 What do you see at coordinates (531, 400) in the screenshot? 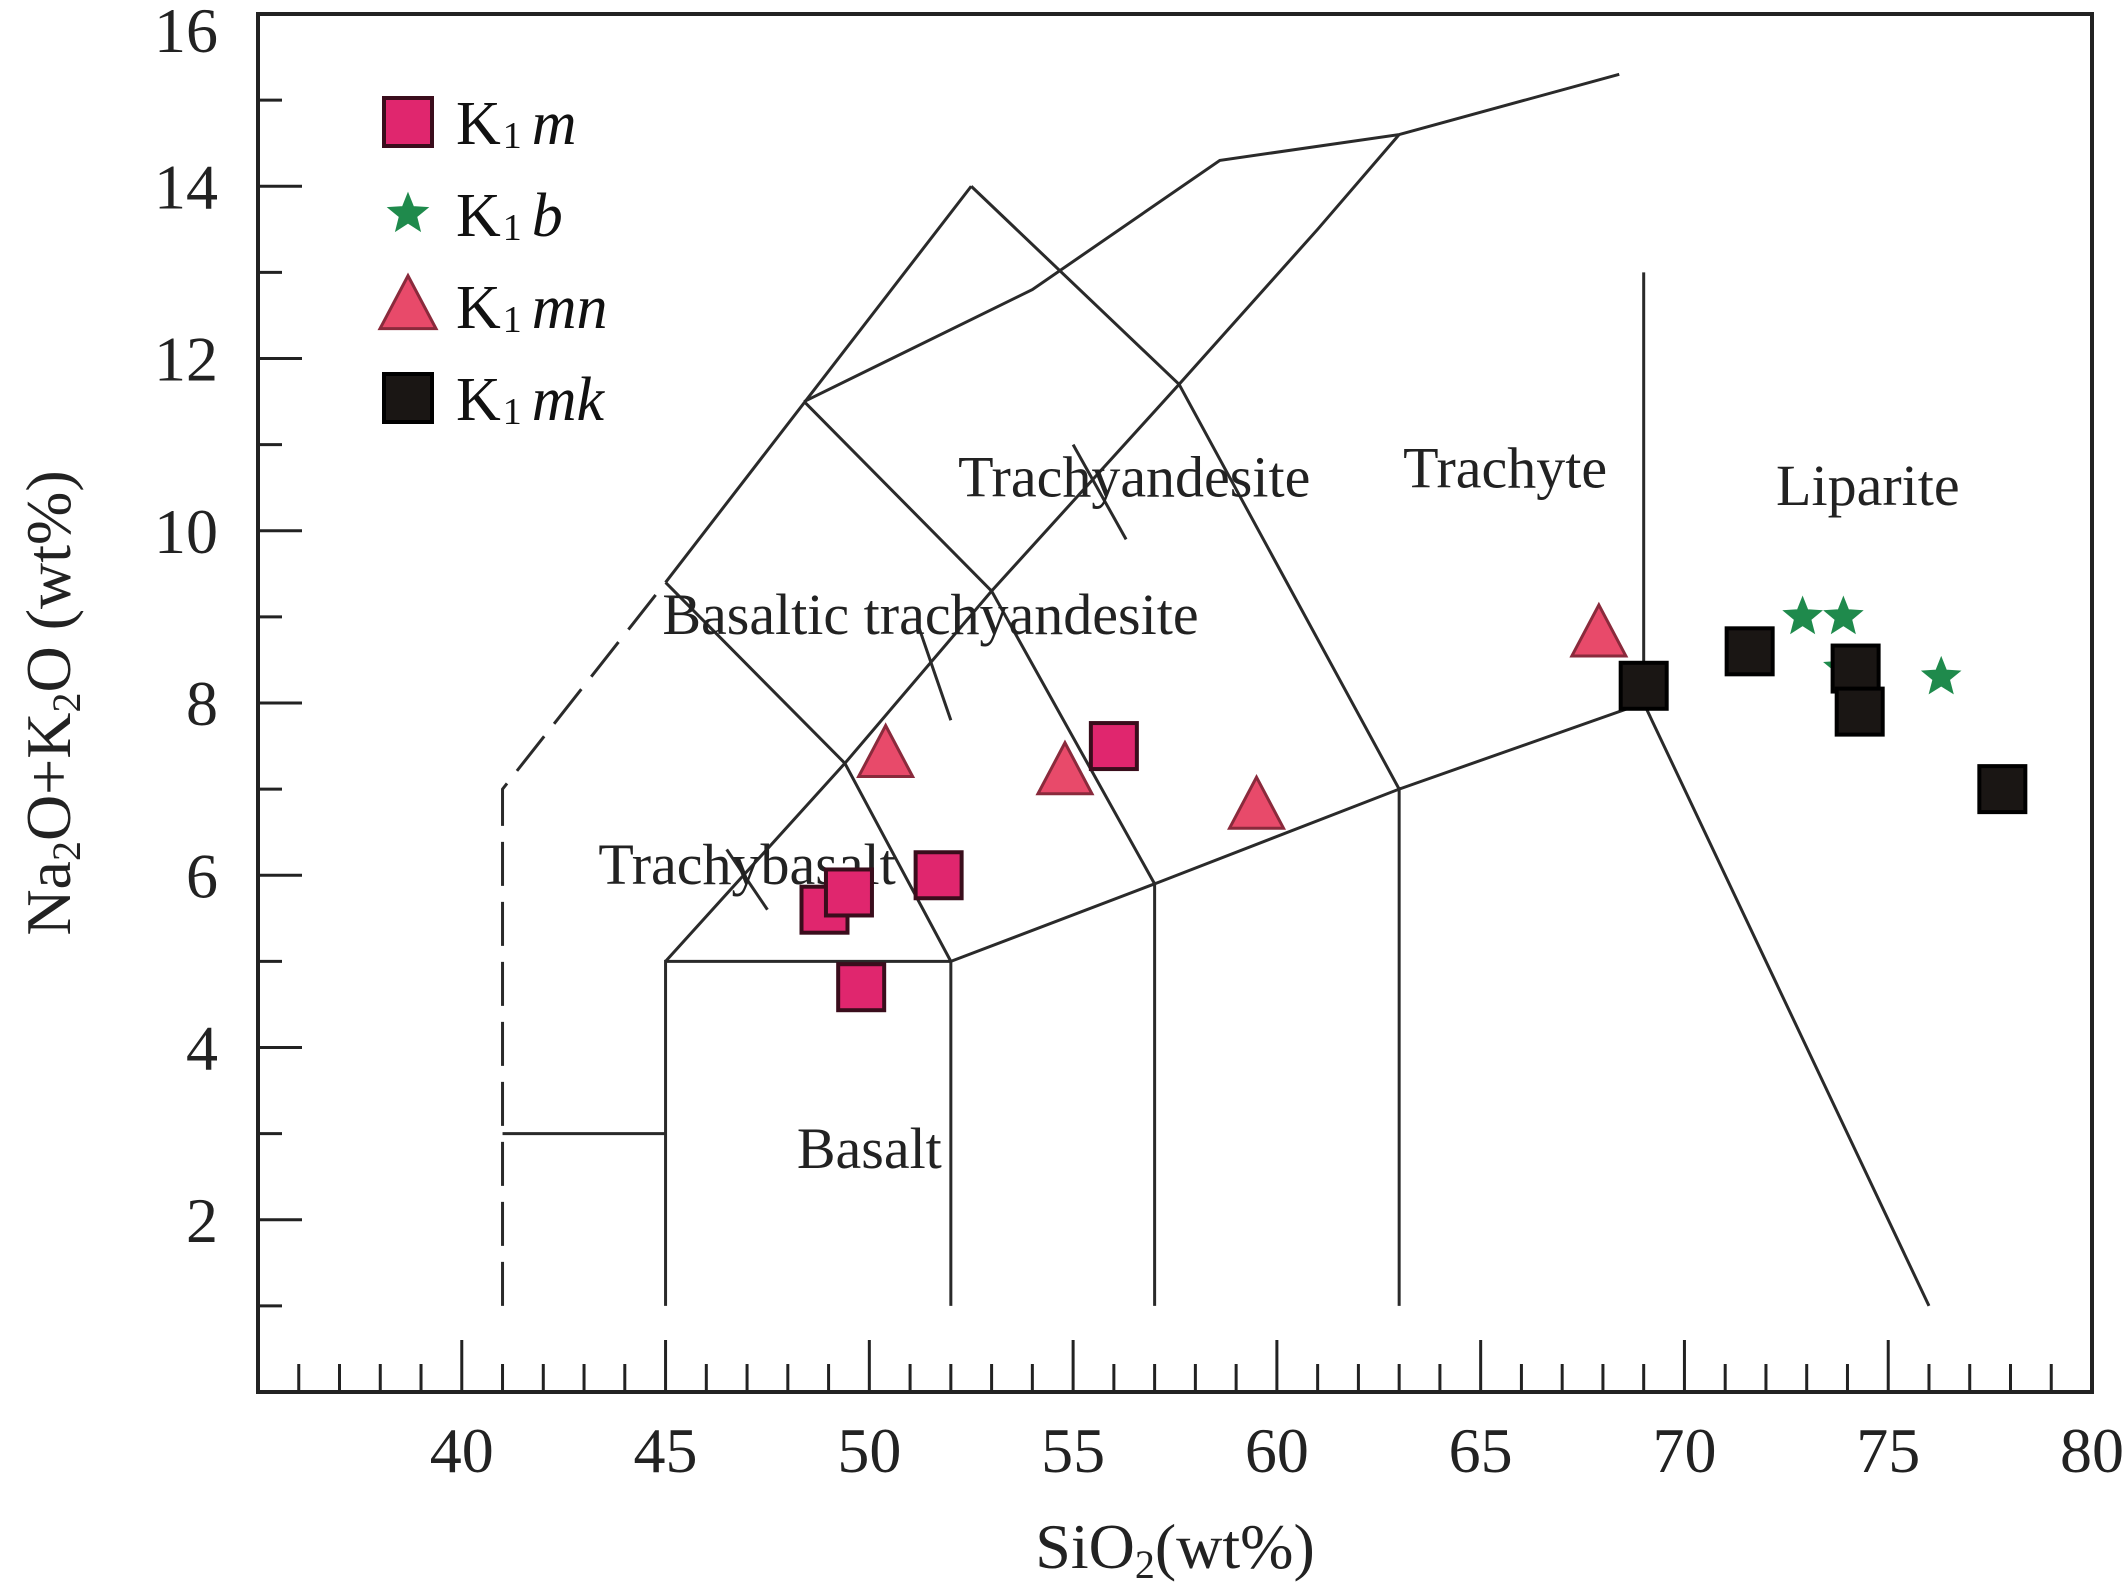
I see `legend-label: K1 mk` at bounding box center [531, 400].